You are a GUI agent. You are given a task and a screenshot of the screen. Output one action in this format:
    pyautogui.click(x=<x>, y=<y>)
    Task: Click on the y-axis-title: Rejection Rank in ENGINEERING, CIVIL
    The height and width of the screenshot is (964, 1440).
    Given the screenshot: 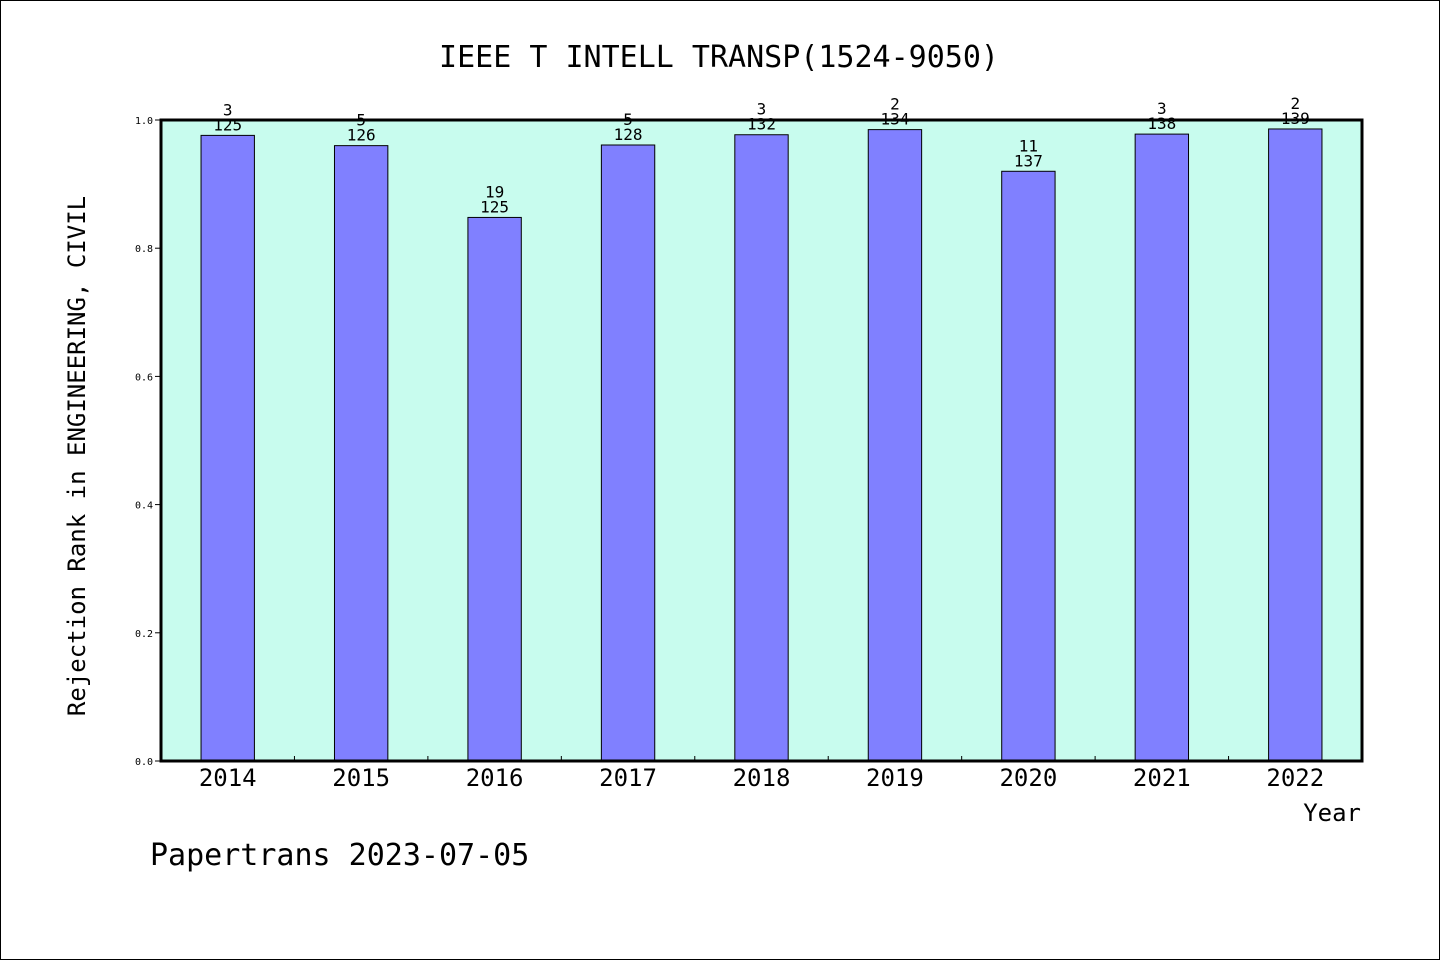 What is the action you would take?
    pyautogui.click(x=77, y=456)
    